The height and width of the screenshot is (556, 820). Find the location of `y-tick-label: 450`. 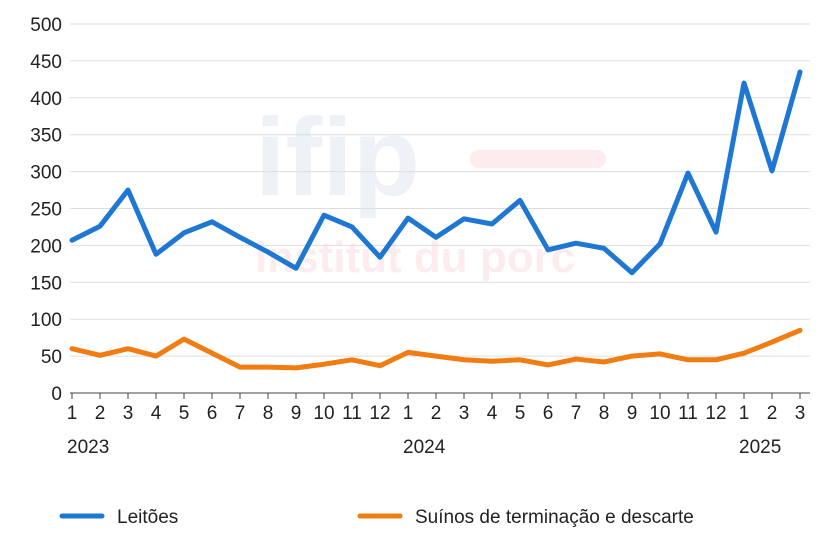

y-tick-label: 450 is located at coordinates (46, 62).